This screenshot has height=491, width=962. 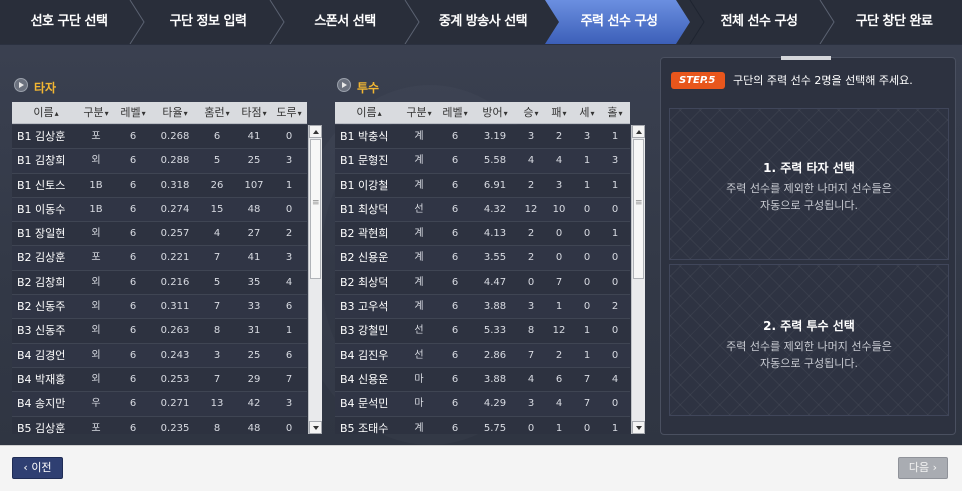 What do you see at coordinates (482, 307) in the screenshot?
I see `table-row: B3 고우석 계 6 3.88 3 1 0 2` at bounding box center [482, 307].